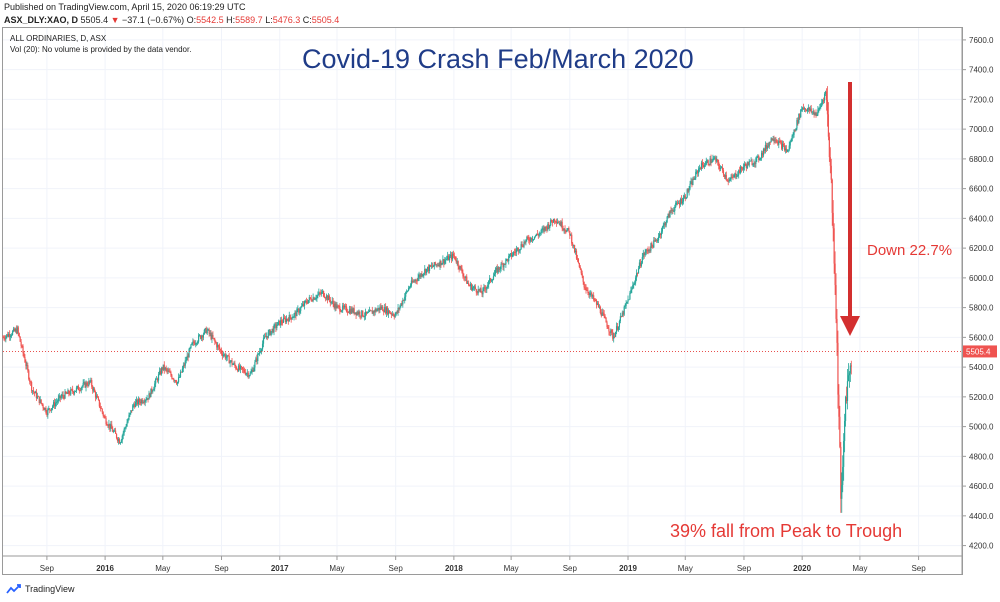 The width and height of the screenshot is (1000, 602). What do you see at coordinates (94, 20) in the screenshot?
I see `last-price: 5505.4` at bounding box center [94, 20].